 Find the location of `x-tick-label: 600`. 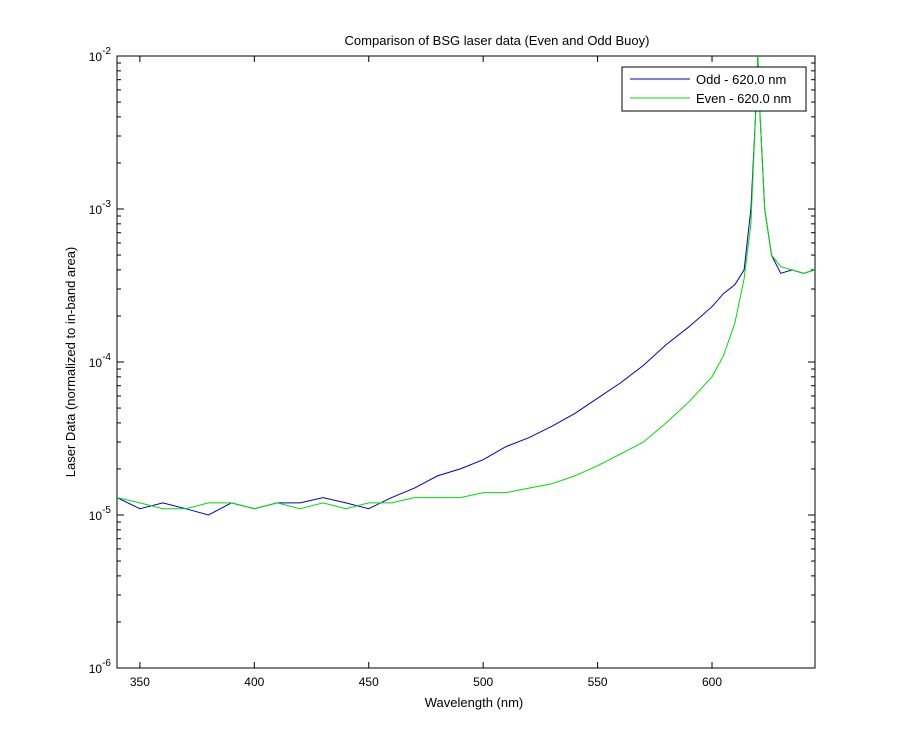

x-tick-label: 600 is located at coordinates (712, 682).